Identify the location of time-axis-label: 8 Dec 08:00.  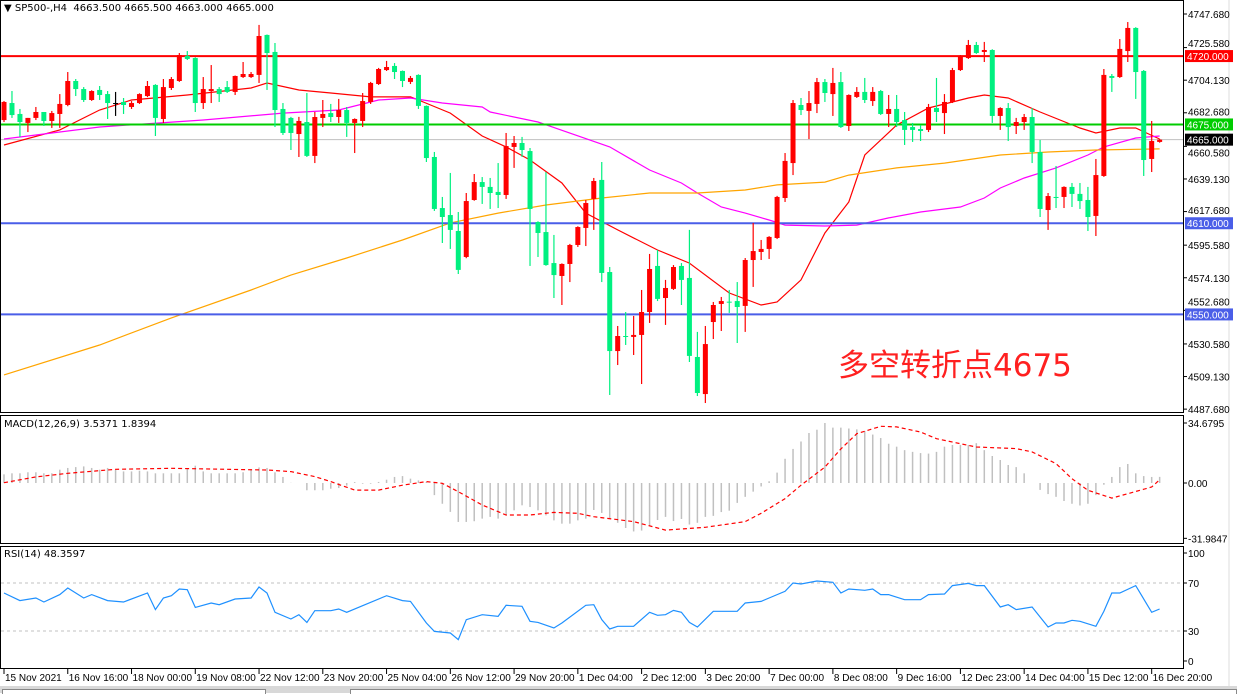
(861, 678).